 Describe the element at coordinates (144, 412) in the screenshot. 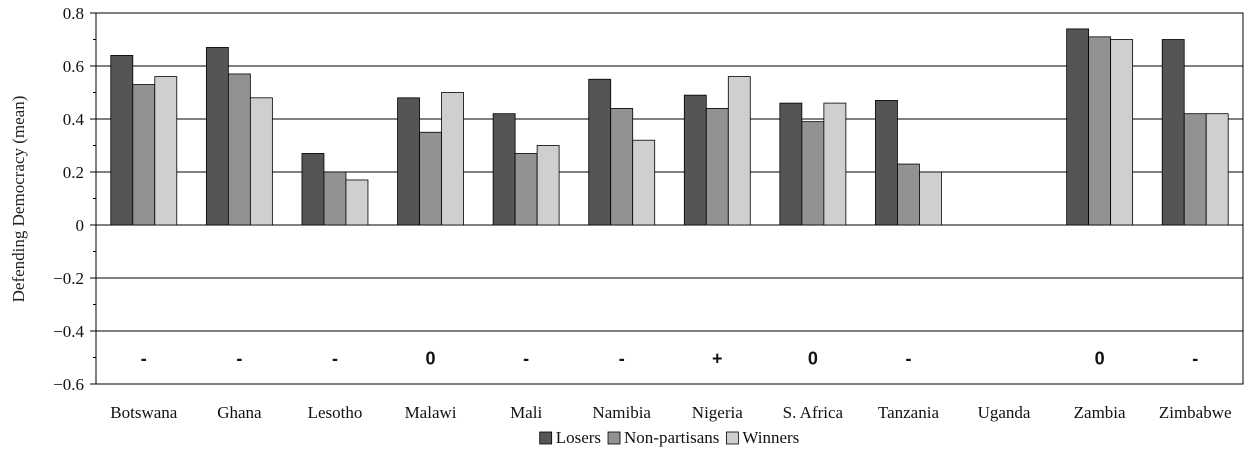

I see `x-tick-label: Botswana` at that location.